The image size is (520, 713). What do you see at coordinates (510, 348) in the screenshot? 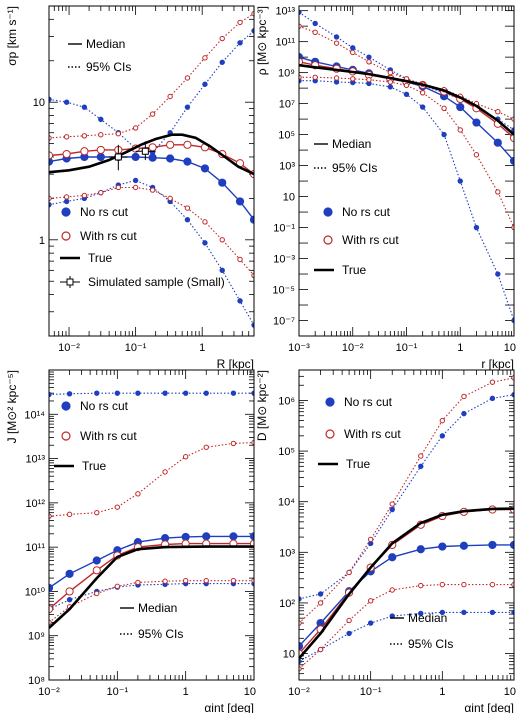
I see `x-tick-label: 10` at bounding box center [510, 348].